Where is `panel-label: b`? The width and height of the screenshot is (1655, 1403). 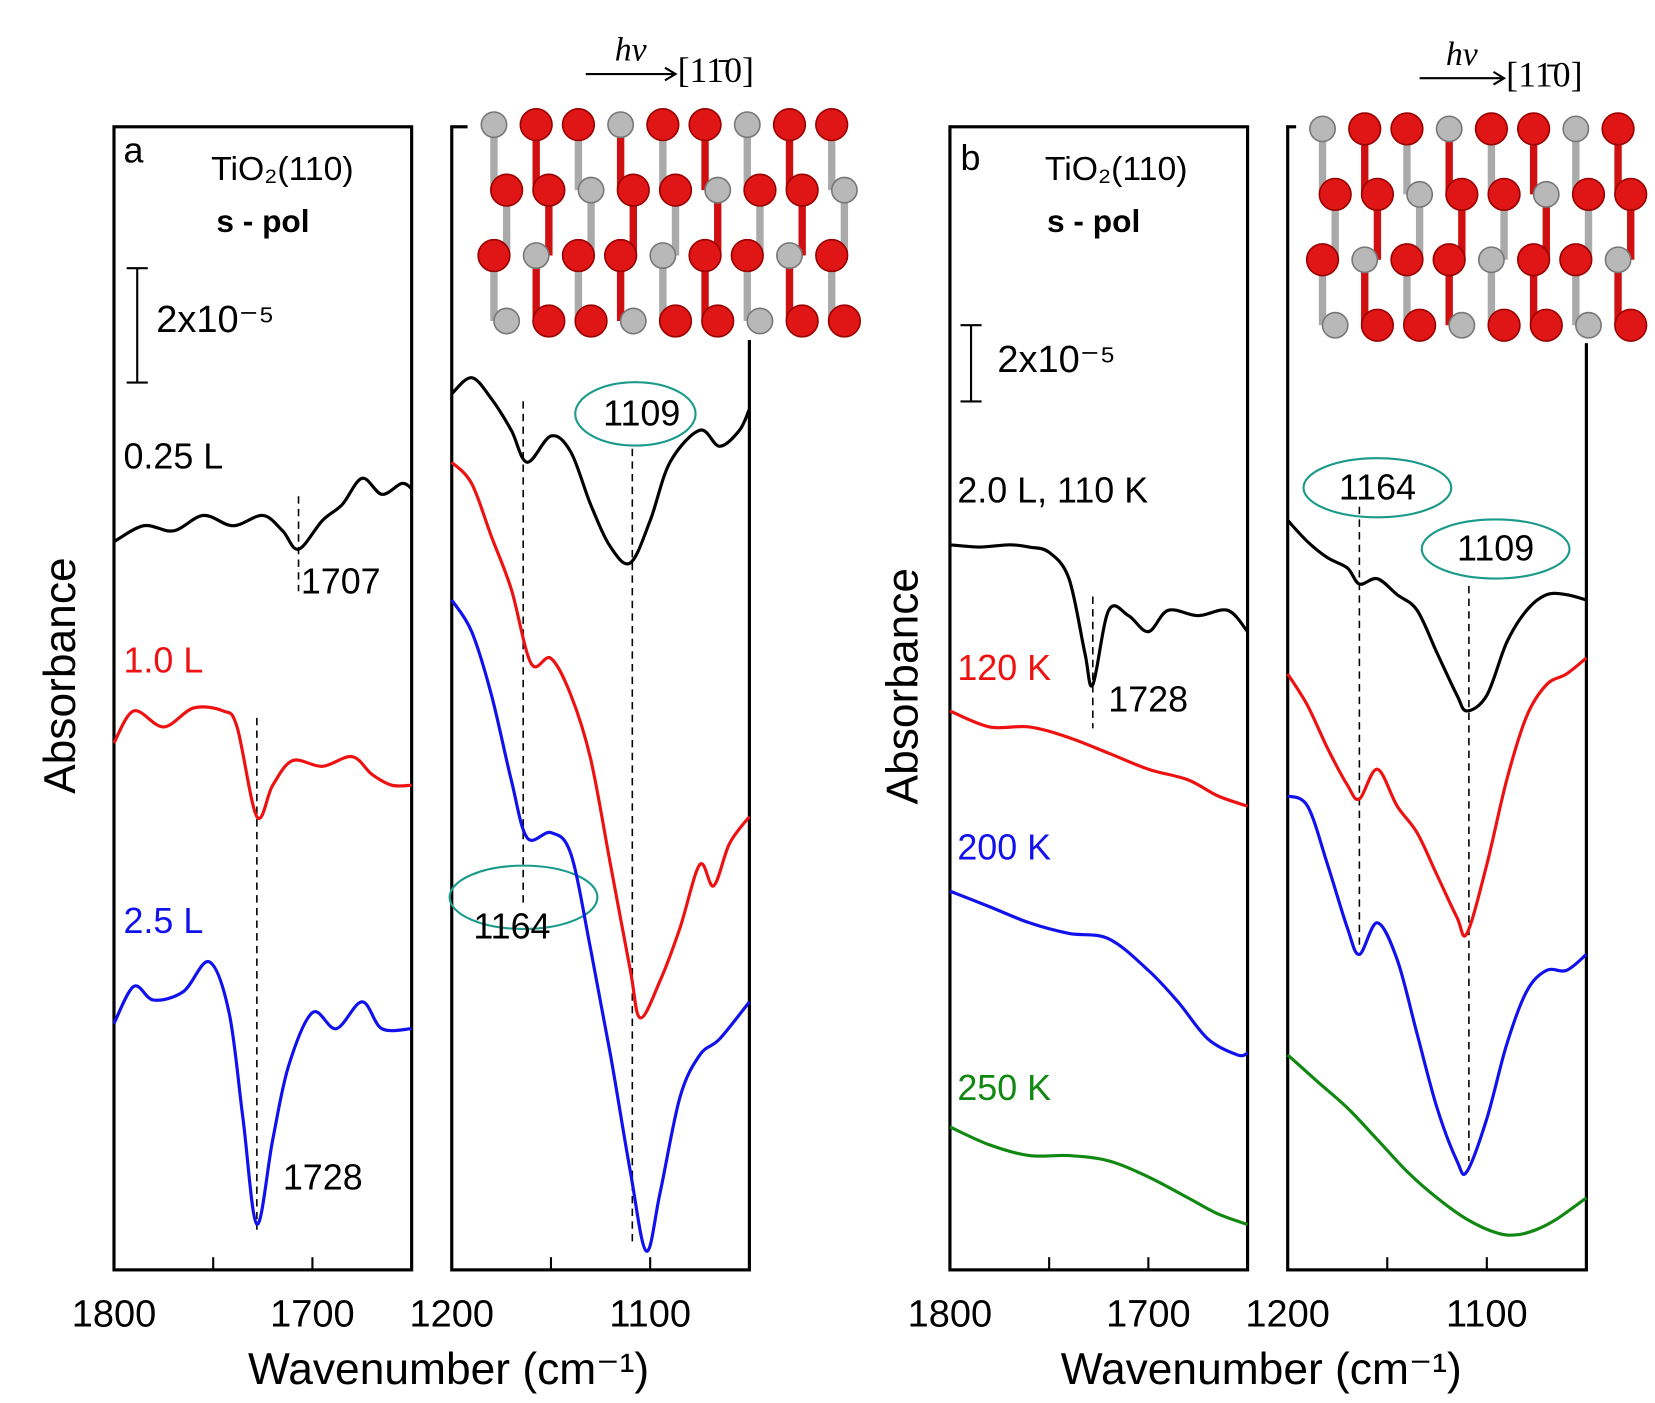
panel-label: b is located at coordinates (970, 158).